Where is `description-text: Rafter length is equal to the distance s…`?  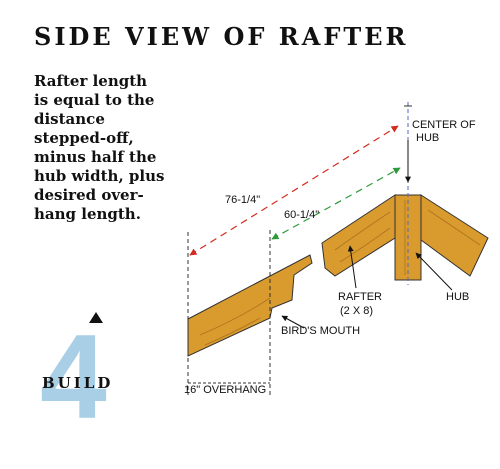
description-text: Rafter length is equal to the distance s… is located at coordinates (99, 147).